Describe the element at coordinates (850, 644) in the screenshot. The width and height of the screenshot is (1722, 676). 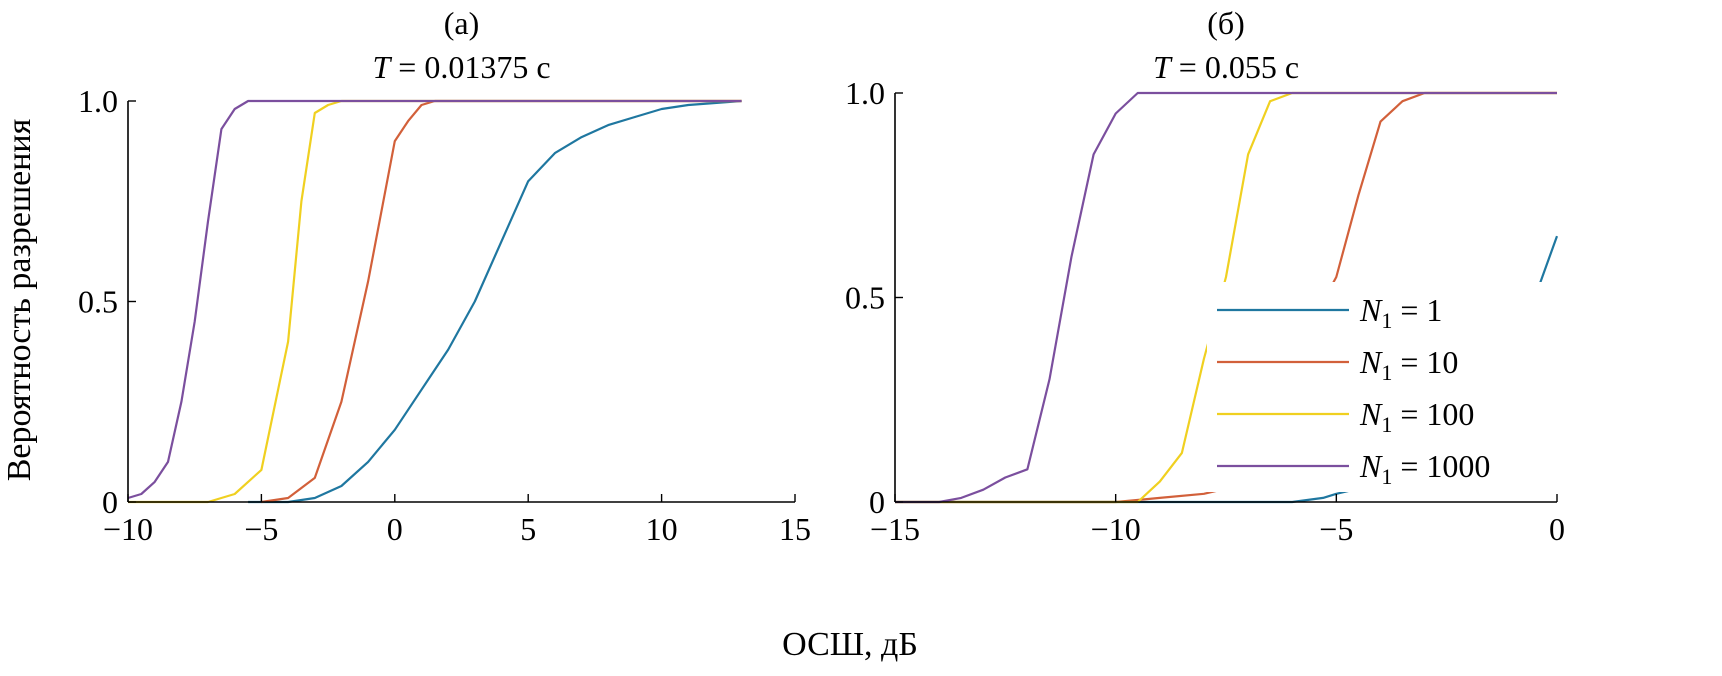
I see `x-axis-label: ОСШ, дБ` at that location.